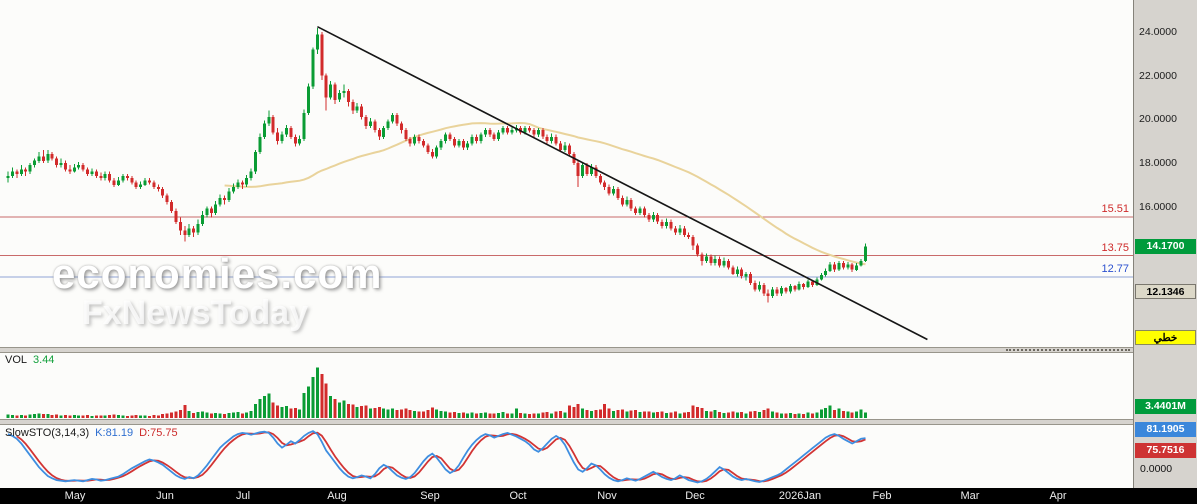 This screenshot has height=504, width=1197. I want to click on price-line-label-12.77: 12.77, so click(1115, 269).